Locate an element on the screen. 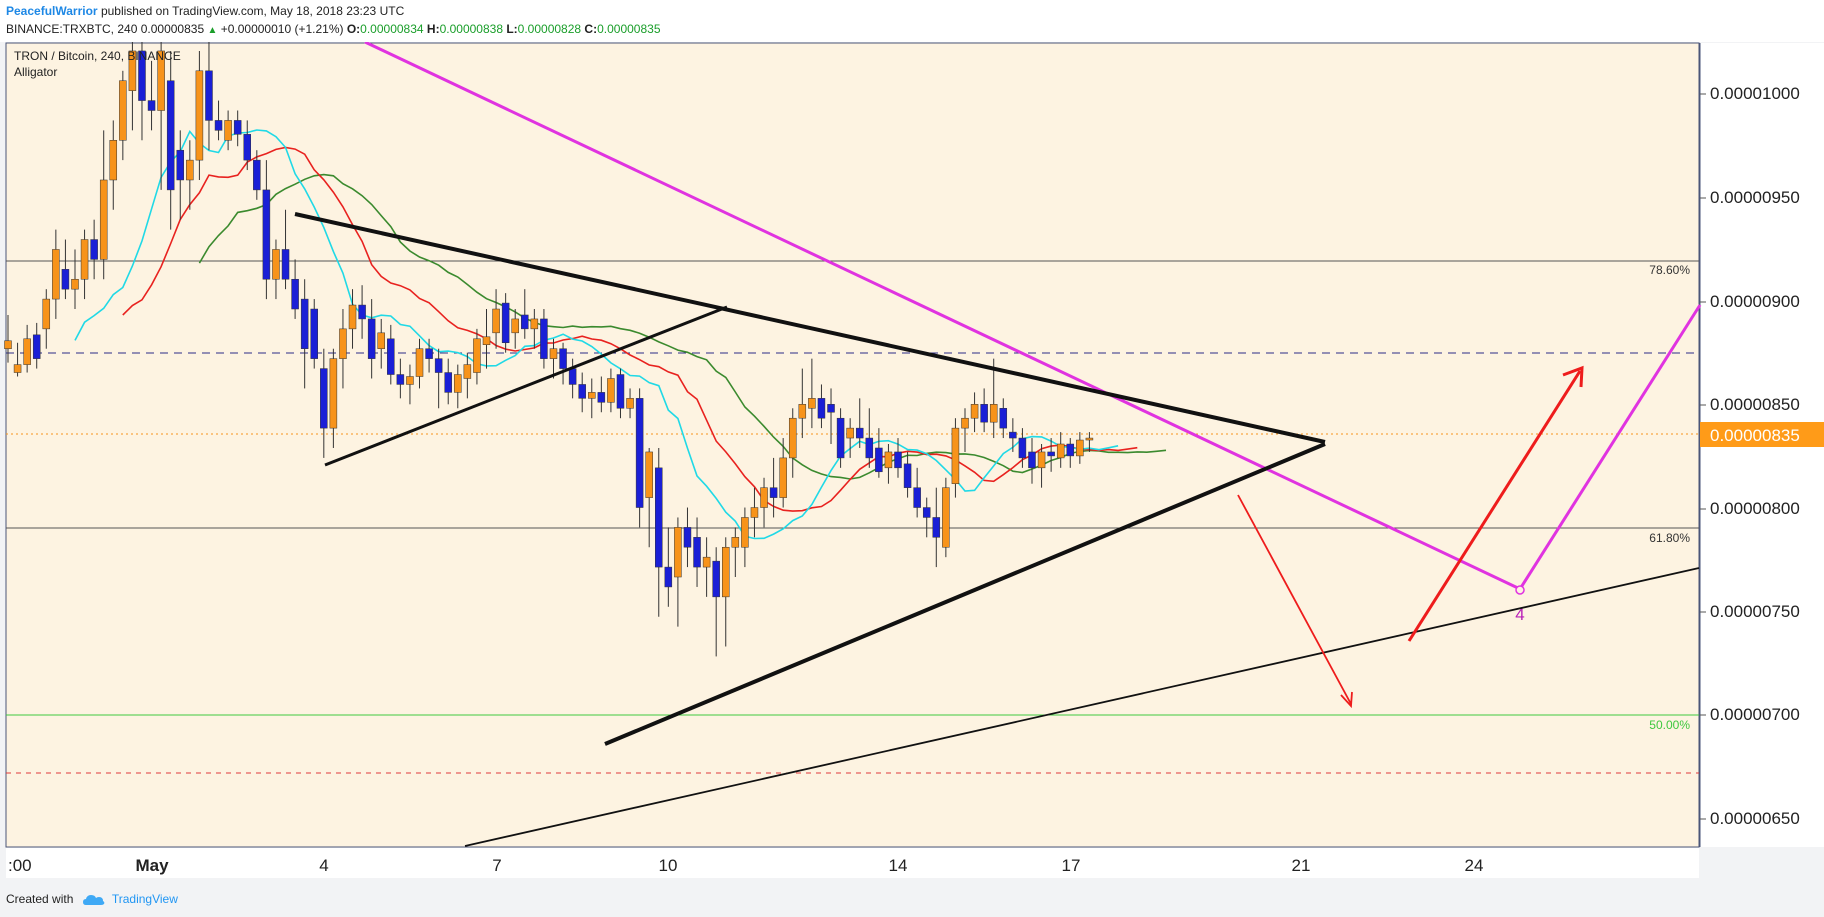 The height and width of the screenshot is (917, 1824). time-axis is located at coordinates (852, 863).